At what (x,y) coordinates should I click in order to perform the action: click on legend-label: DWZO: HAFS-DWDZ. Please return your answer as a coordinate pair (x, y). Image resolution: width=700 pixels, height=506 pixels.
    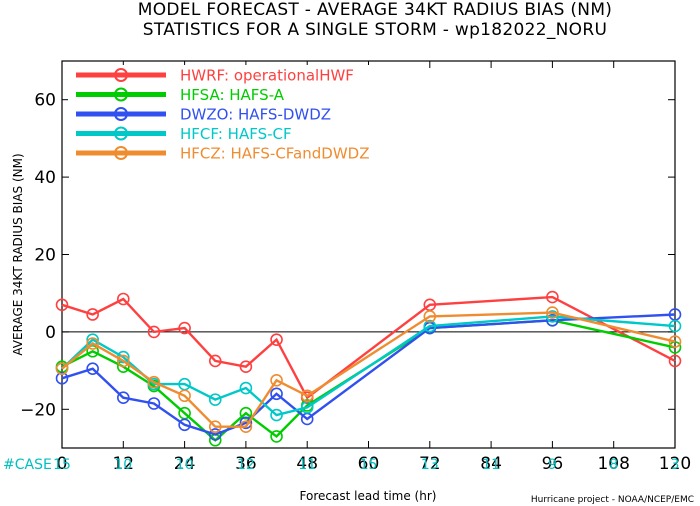
    Looking at the image, I should click on (255, 115).